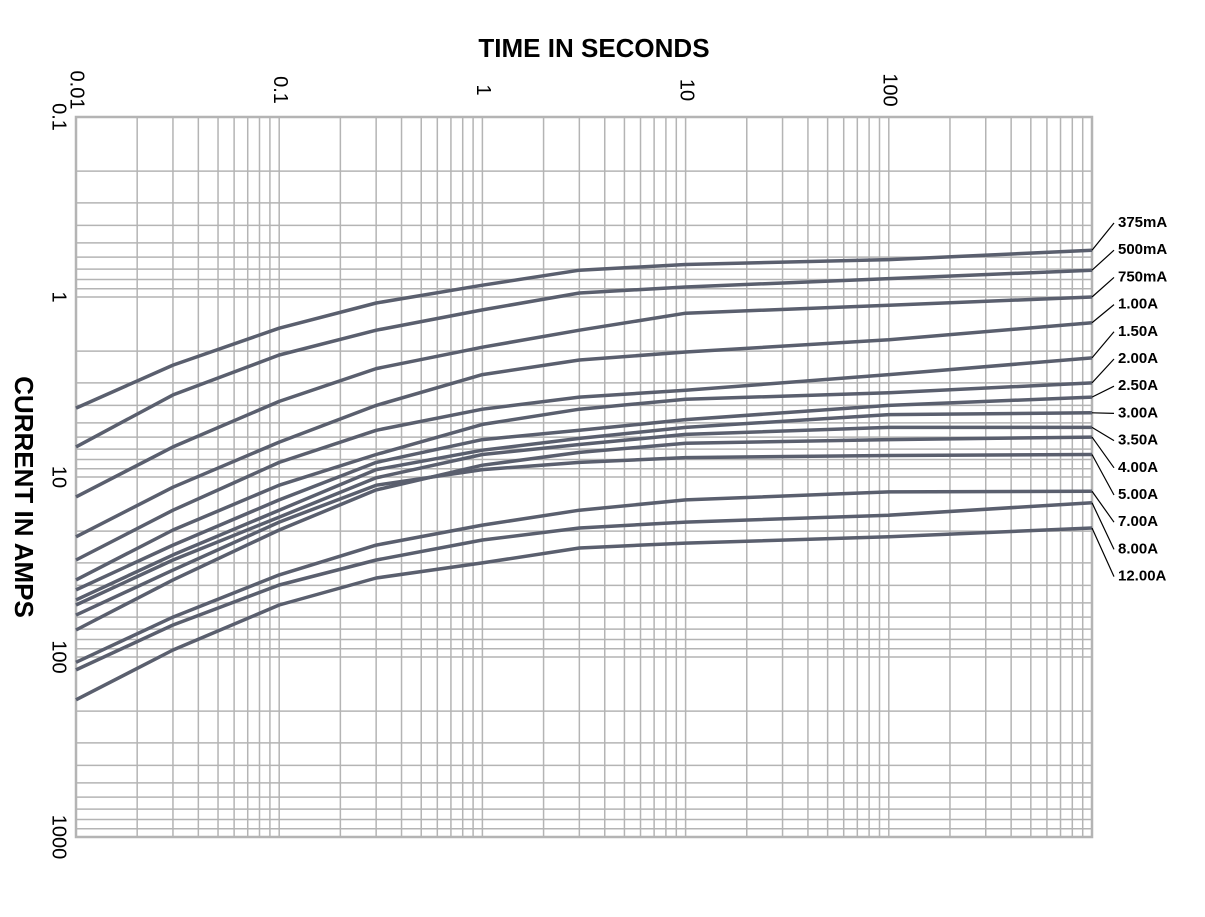 The height and width of the screenshot is (917, 1205). I want to click on legend-label: 4.00A, so click(1138, 467).